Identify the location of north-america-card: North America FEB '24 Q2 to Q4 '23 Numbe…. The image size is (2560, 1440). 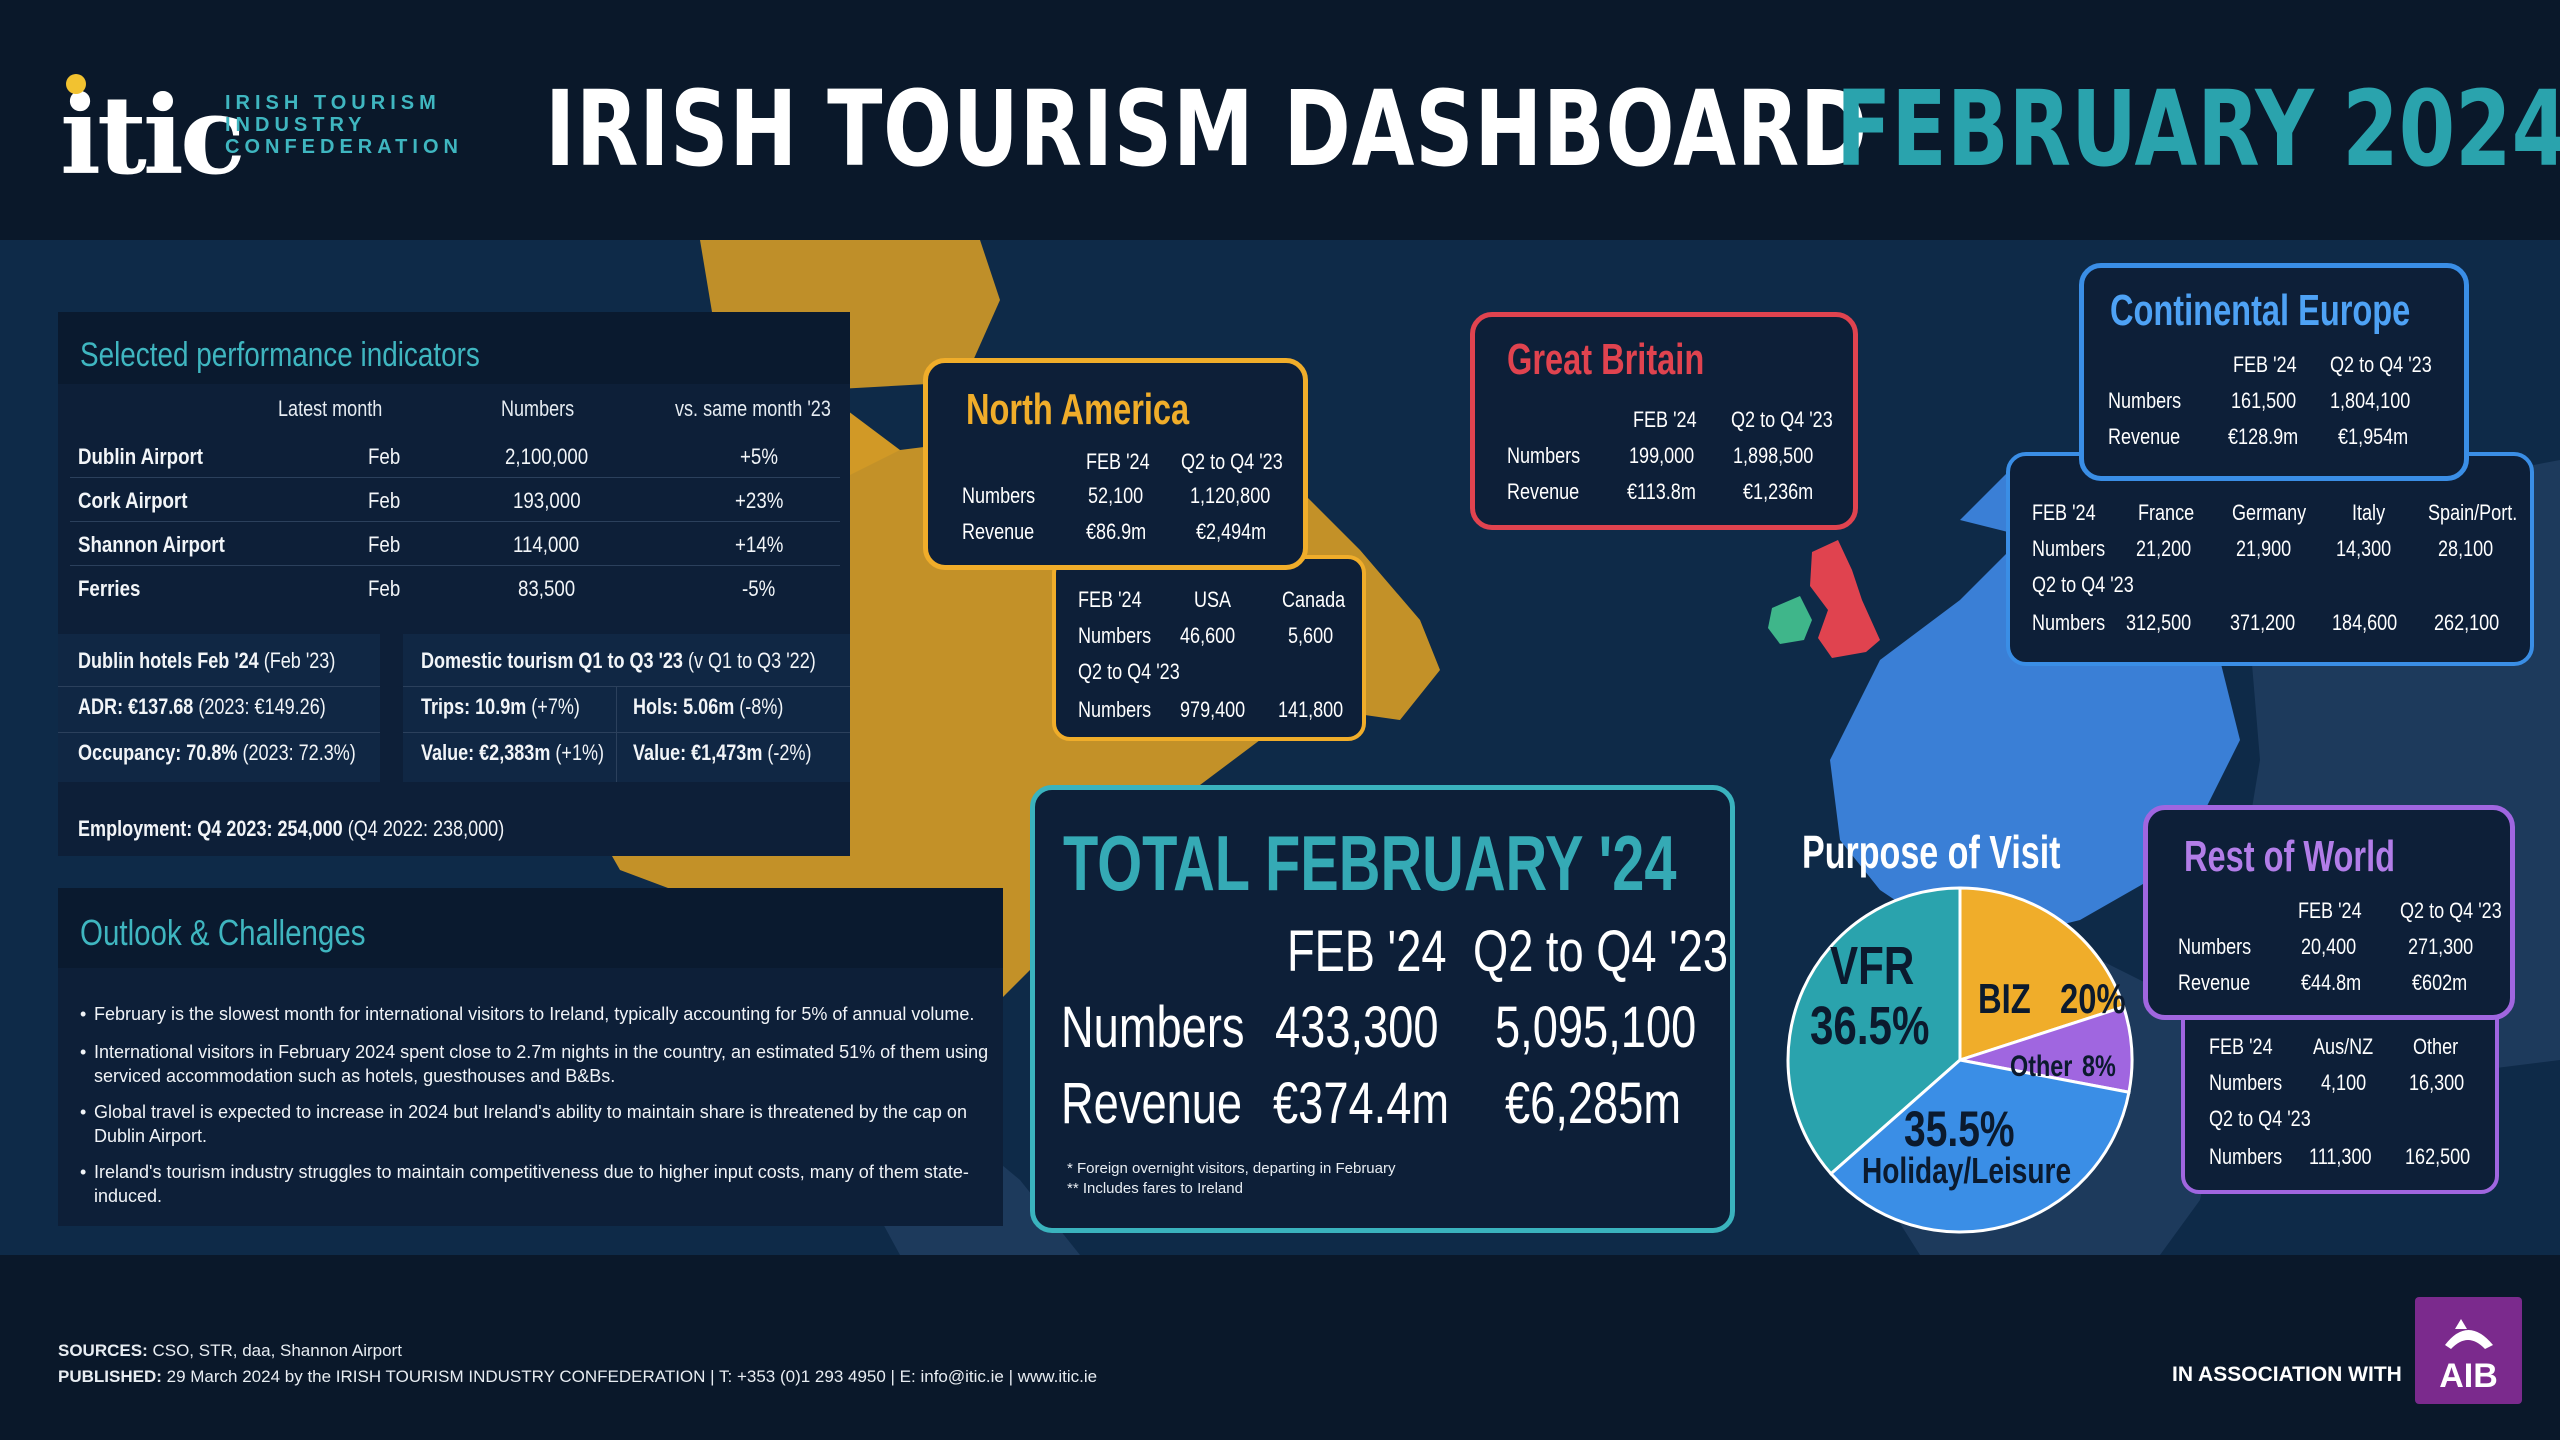
(1115, 464).